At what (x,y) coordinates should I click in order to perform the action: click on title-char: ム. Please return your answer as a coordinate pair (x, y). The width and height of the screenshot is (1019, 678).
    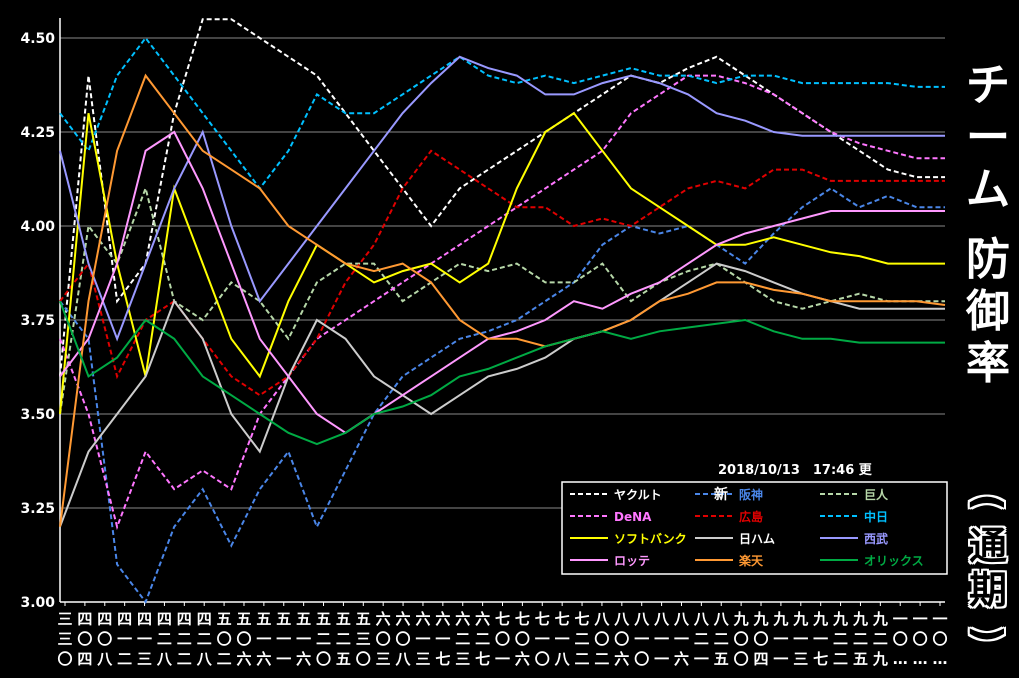
    Looking at the image, I should click on (988, 189).